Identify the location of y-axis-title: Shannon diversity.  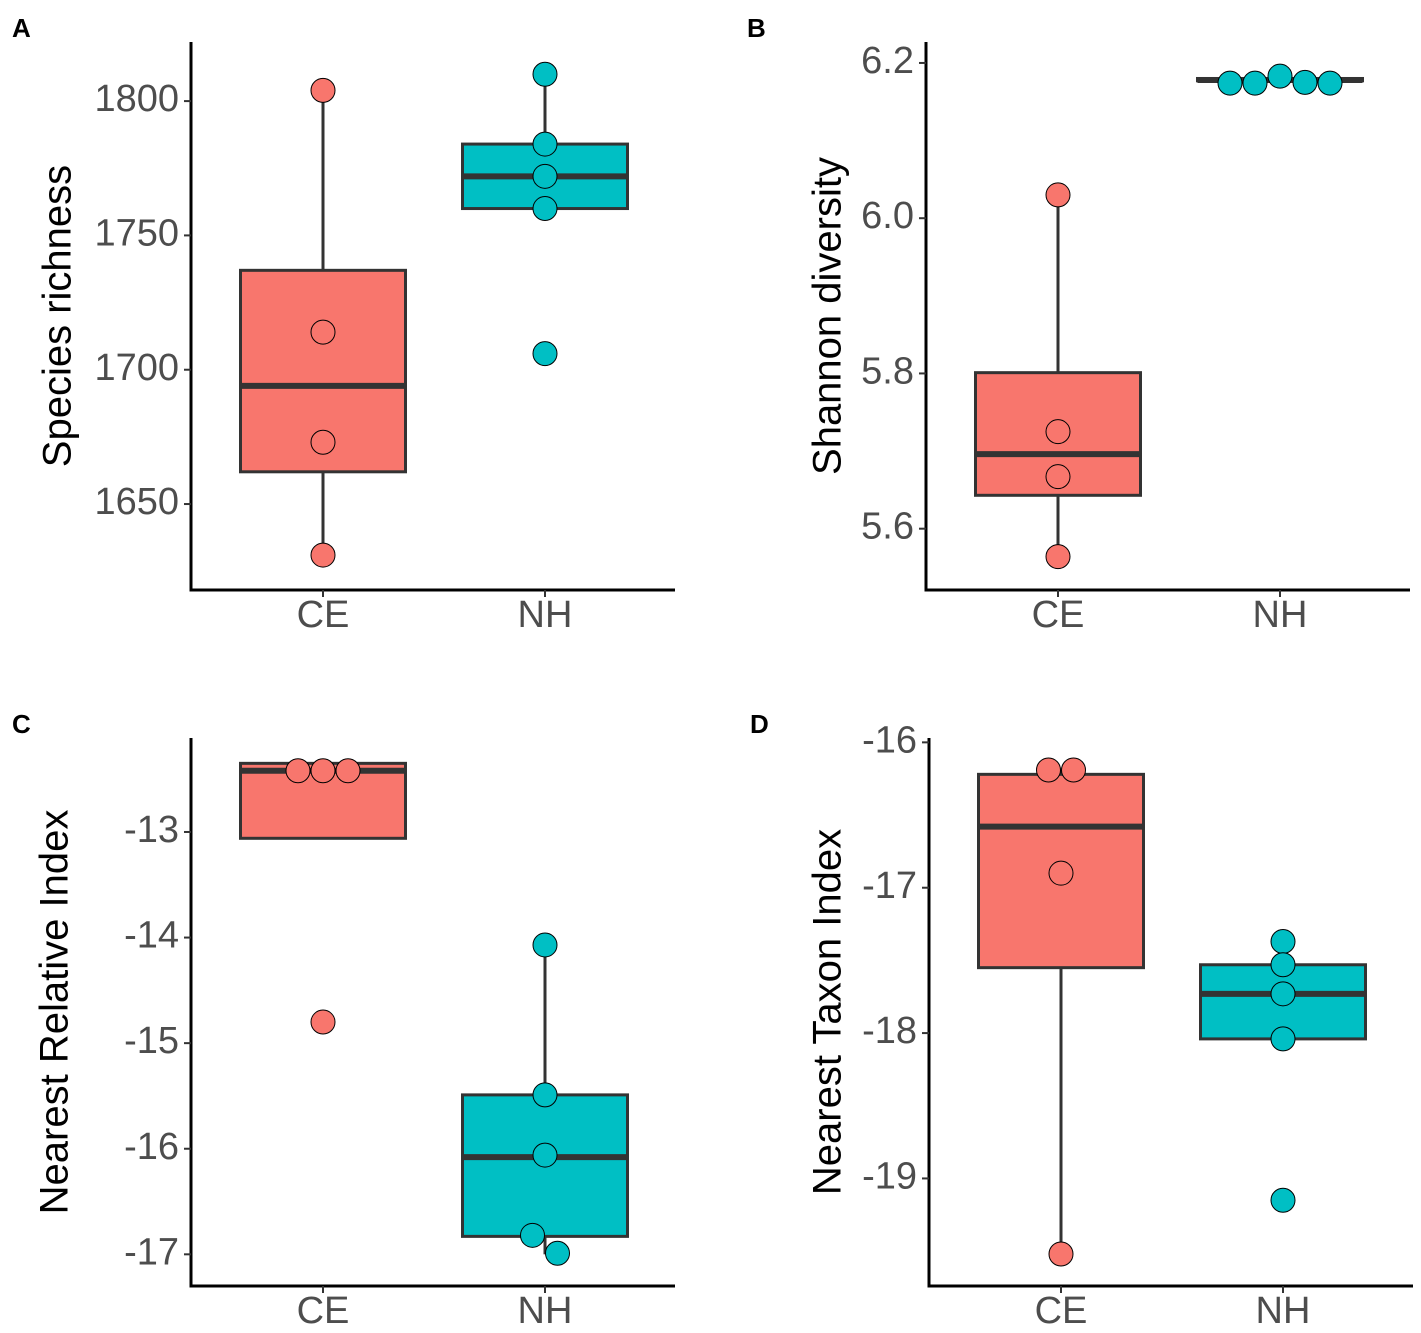
(828, 316).